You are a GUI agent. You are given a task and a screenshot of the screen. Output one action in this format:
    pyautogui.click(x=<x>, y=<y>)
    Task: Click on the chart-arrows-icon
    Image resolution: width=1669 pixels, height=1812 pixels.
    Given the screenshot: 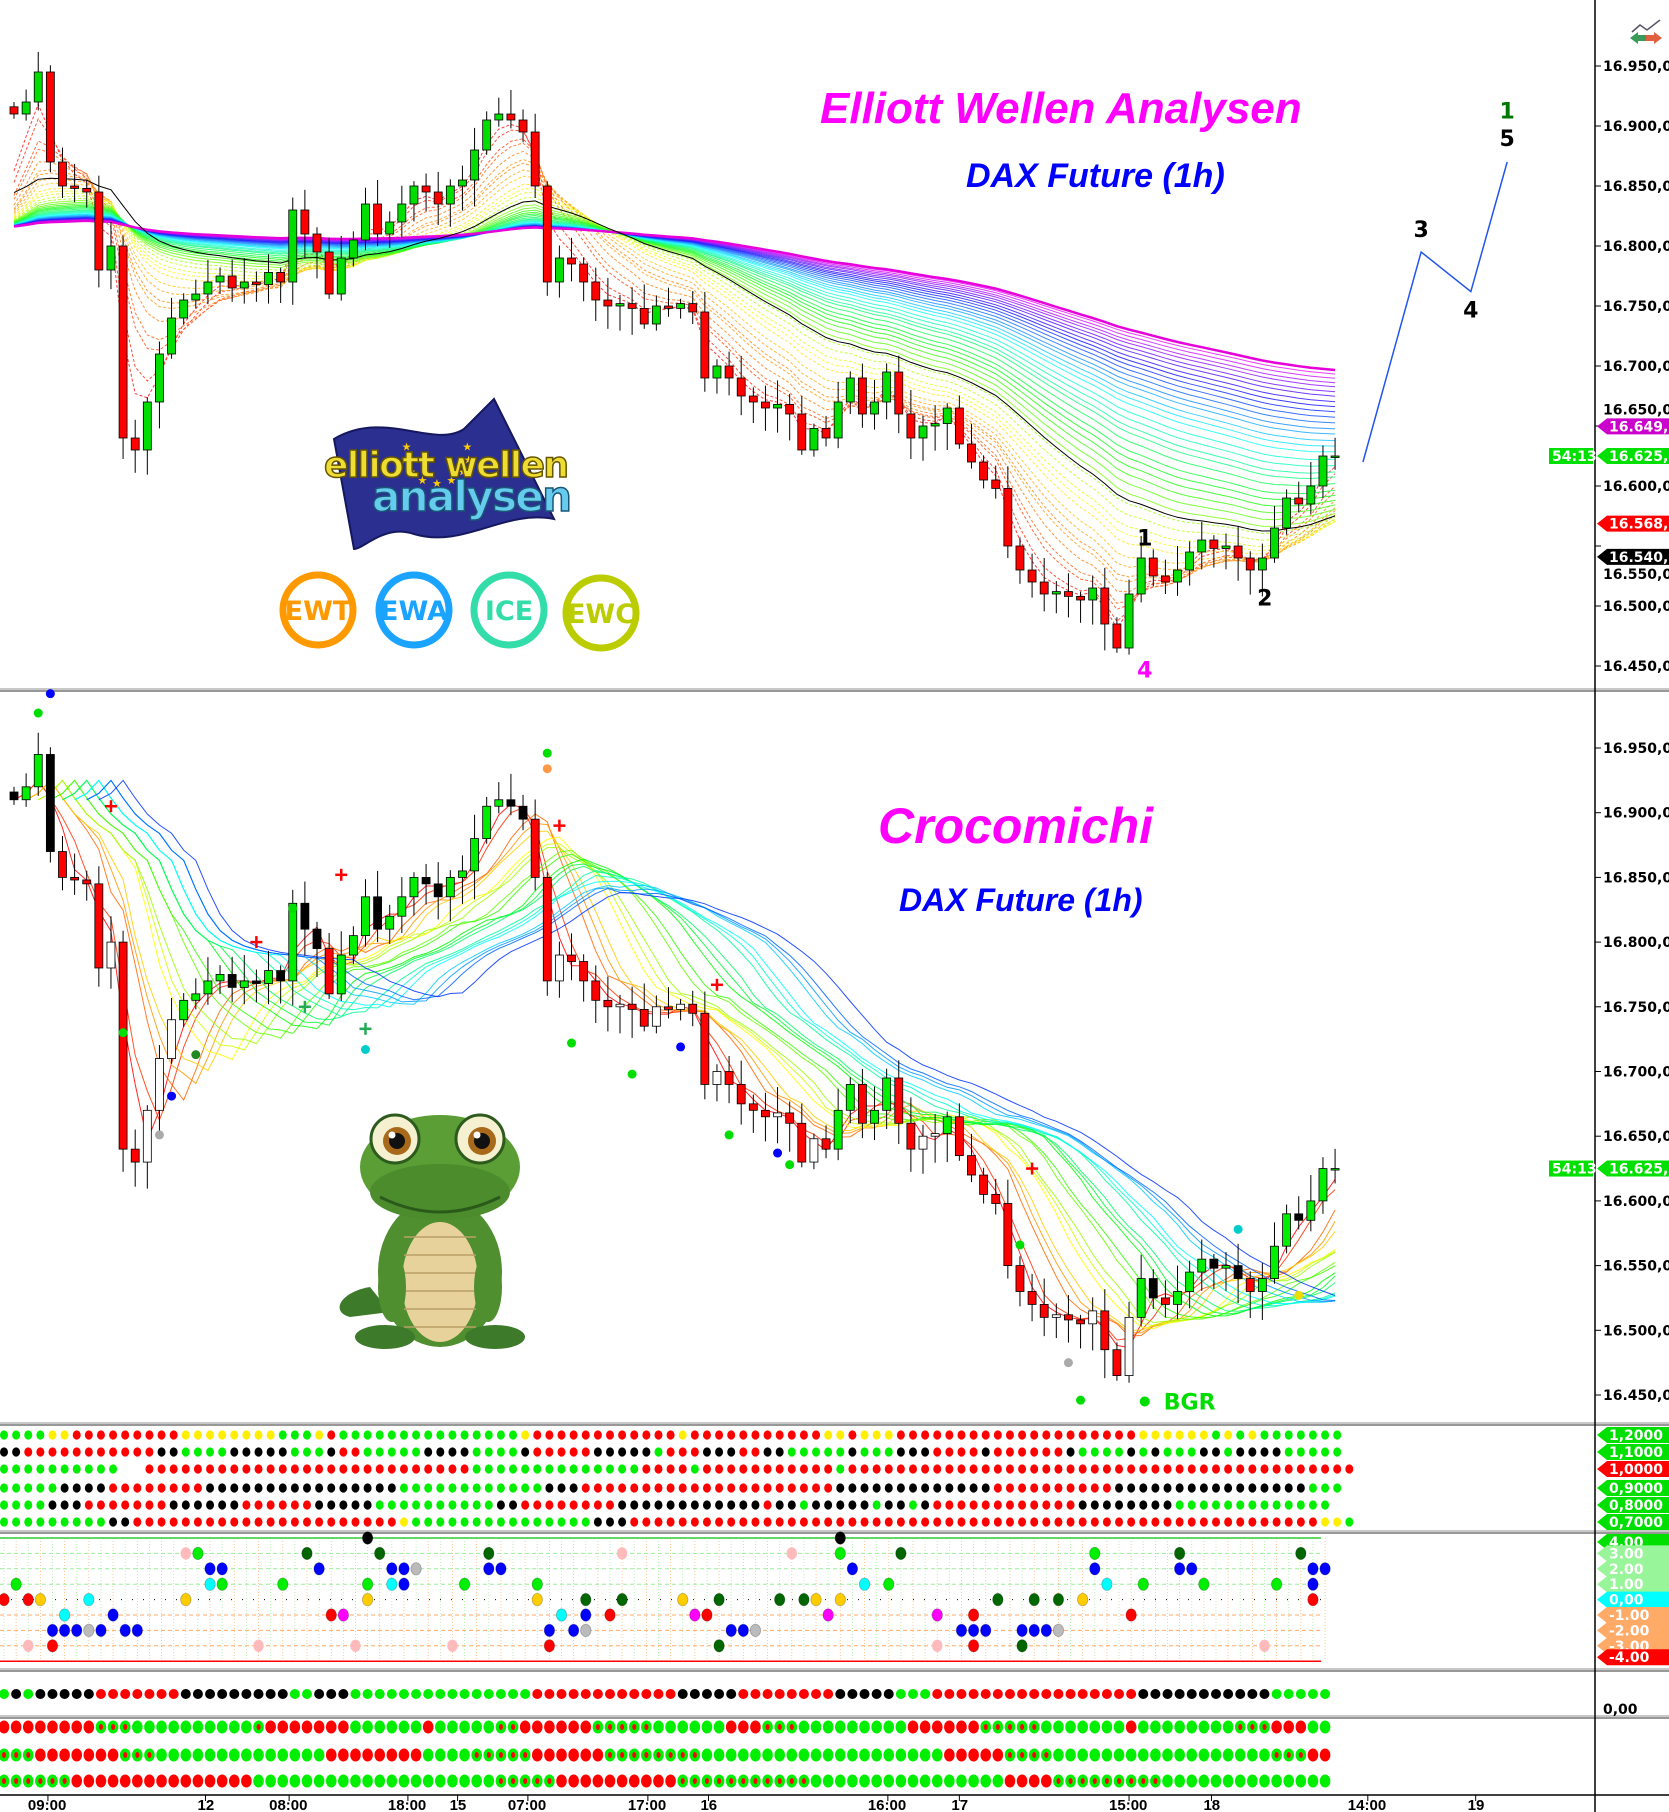 What is the action you would take?
    pyautogui.click(x=1646, y=31)
    